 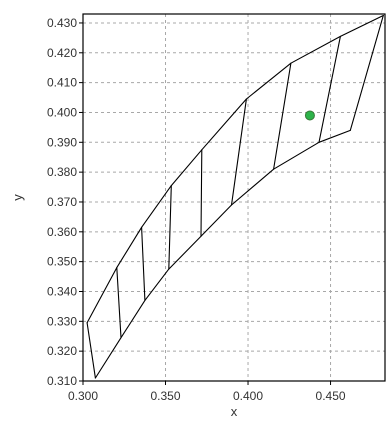 What do you see at coordinates (62, 142) in the screenshot?
I see `y-tick-label: 0.390` at bounding box center [62, 142].